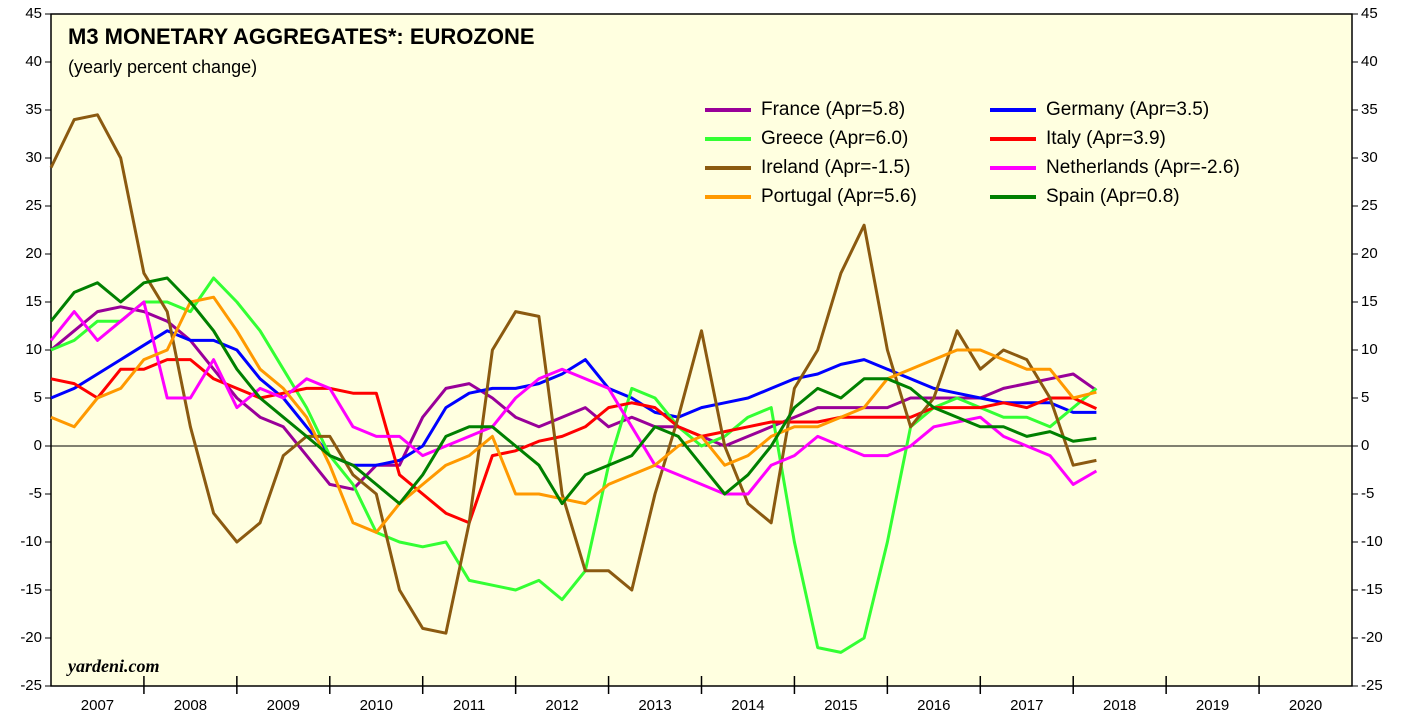  I want to click on source: yardeni.com, so click(113, 666).